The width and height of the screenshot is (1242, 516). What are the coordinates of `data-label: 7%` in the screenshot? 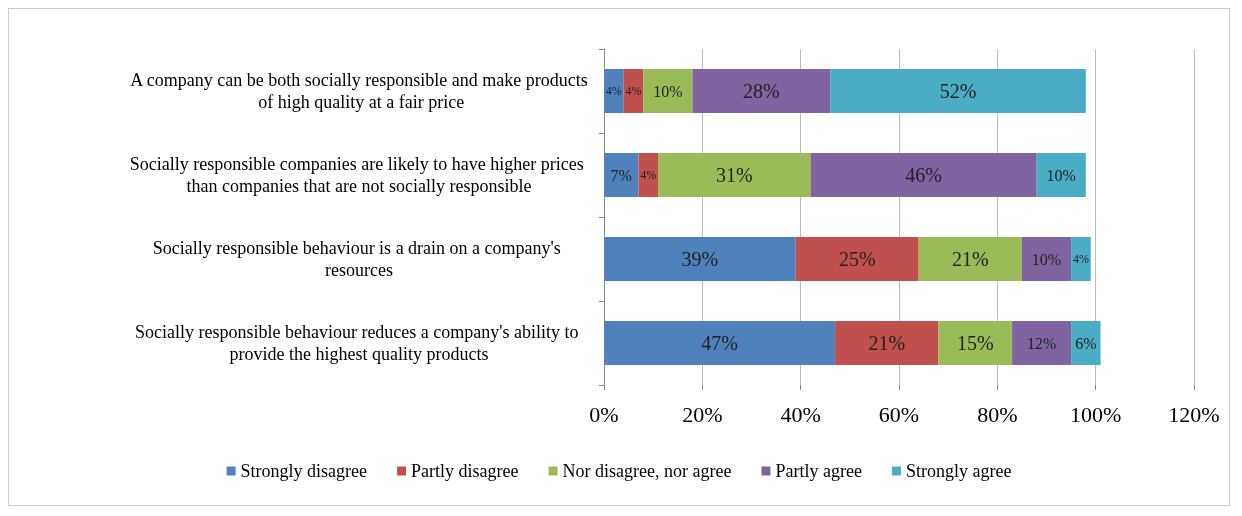 It's located at (621, 175).